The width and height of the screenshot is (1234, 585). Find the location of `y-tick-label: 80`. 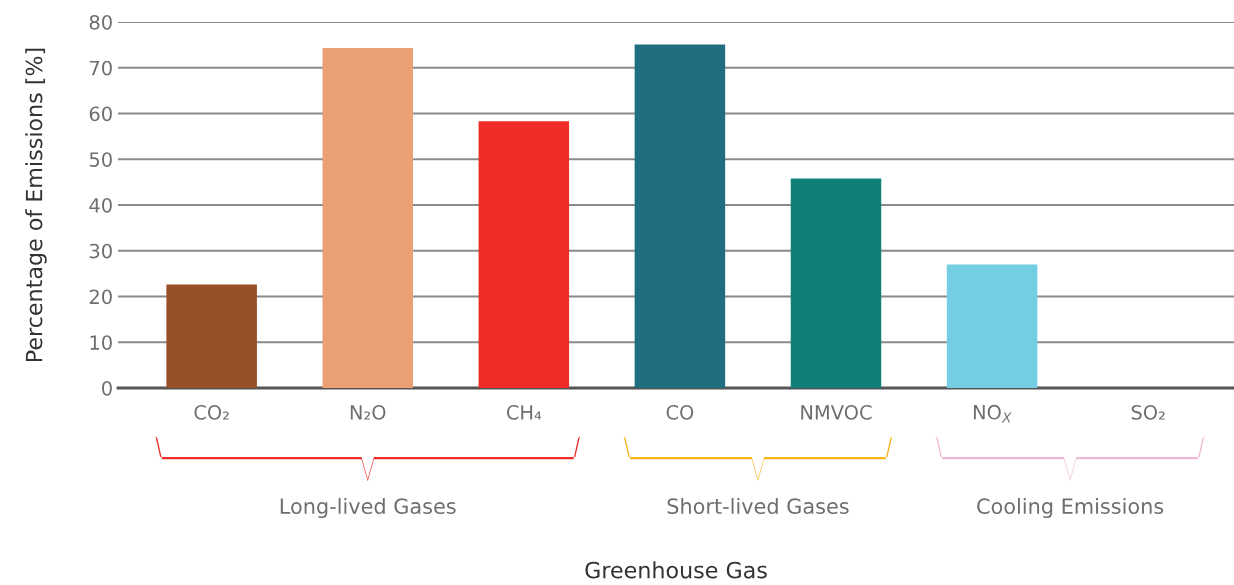

y-tick-label: 80 is located at coordinates (100, 22).